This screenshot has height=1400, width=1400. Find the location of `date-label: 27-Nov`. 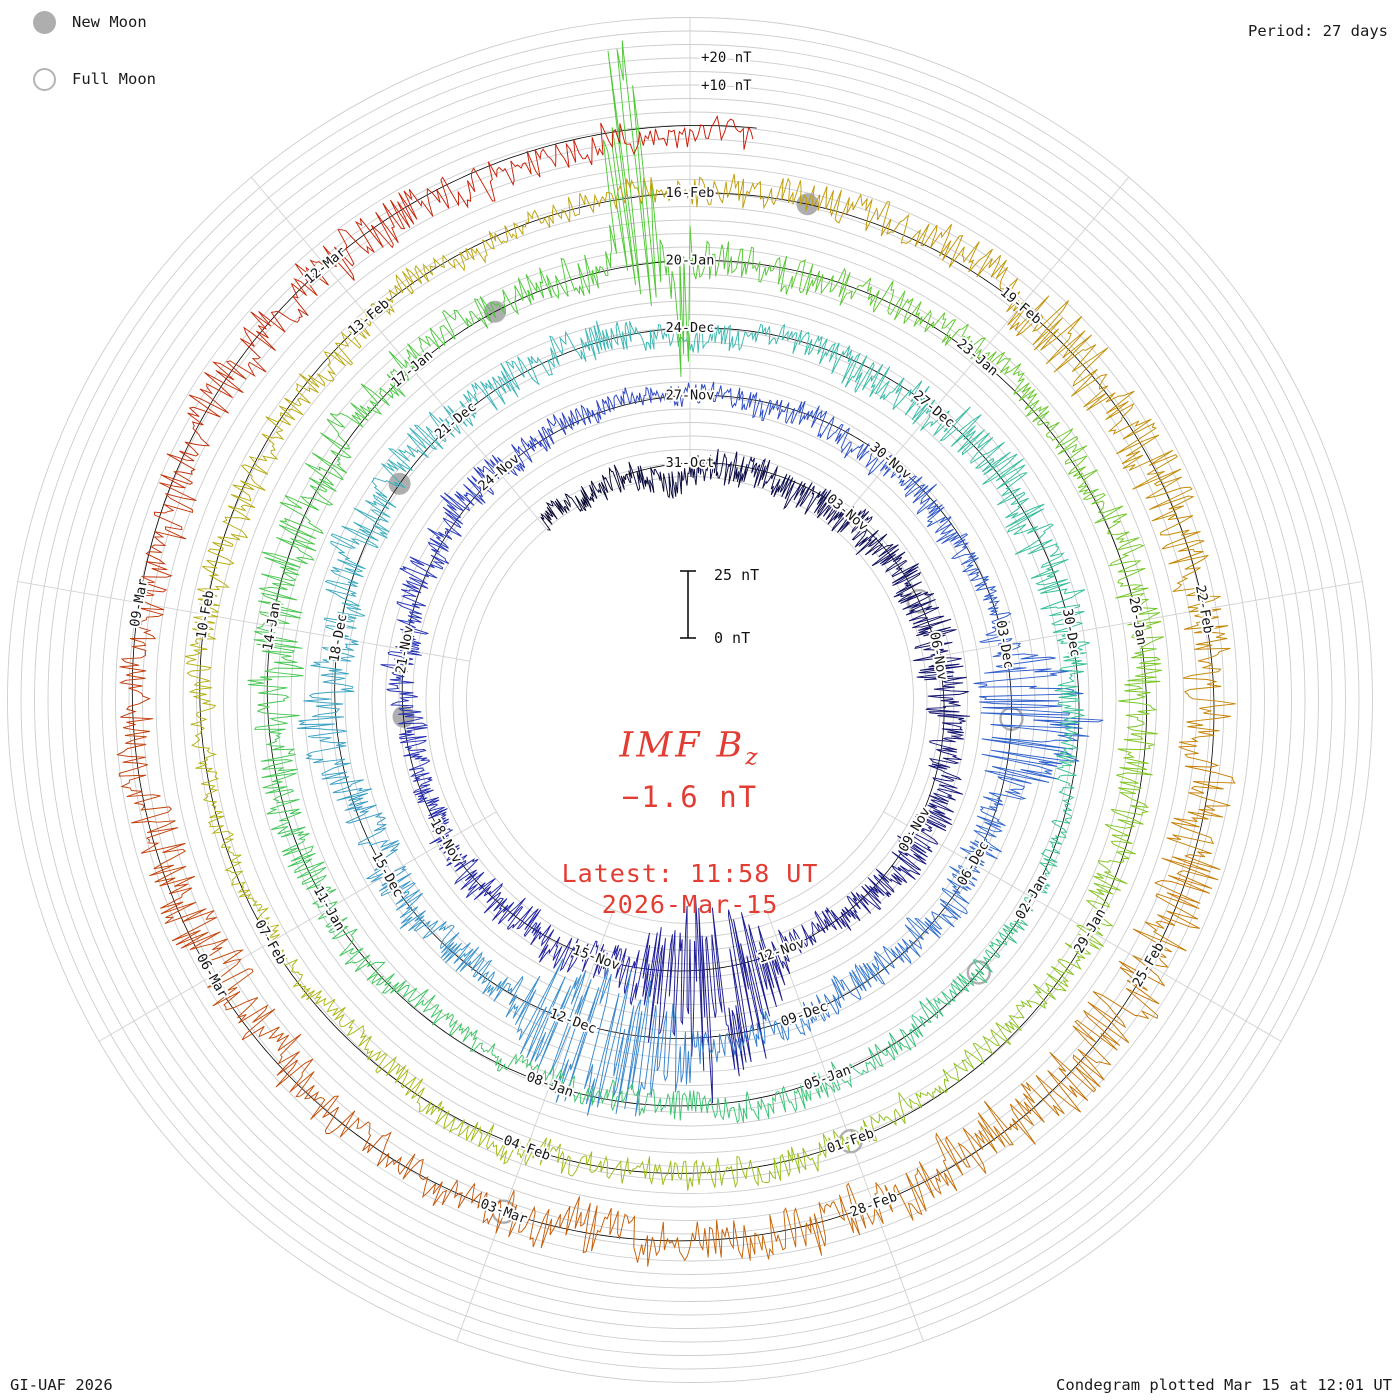

date-label: 27-Nov is located at coordinates (690, 396).